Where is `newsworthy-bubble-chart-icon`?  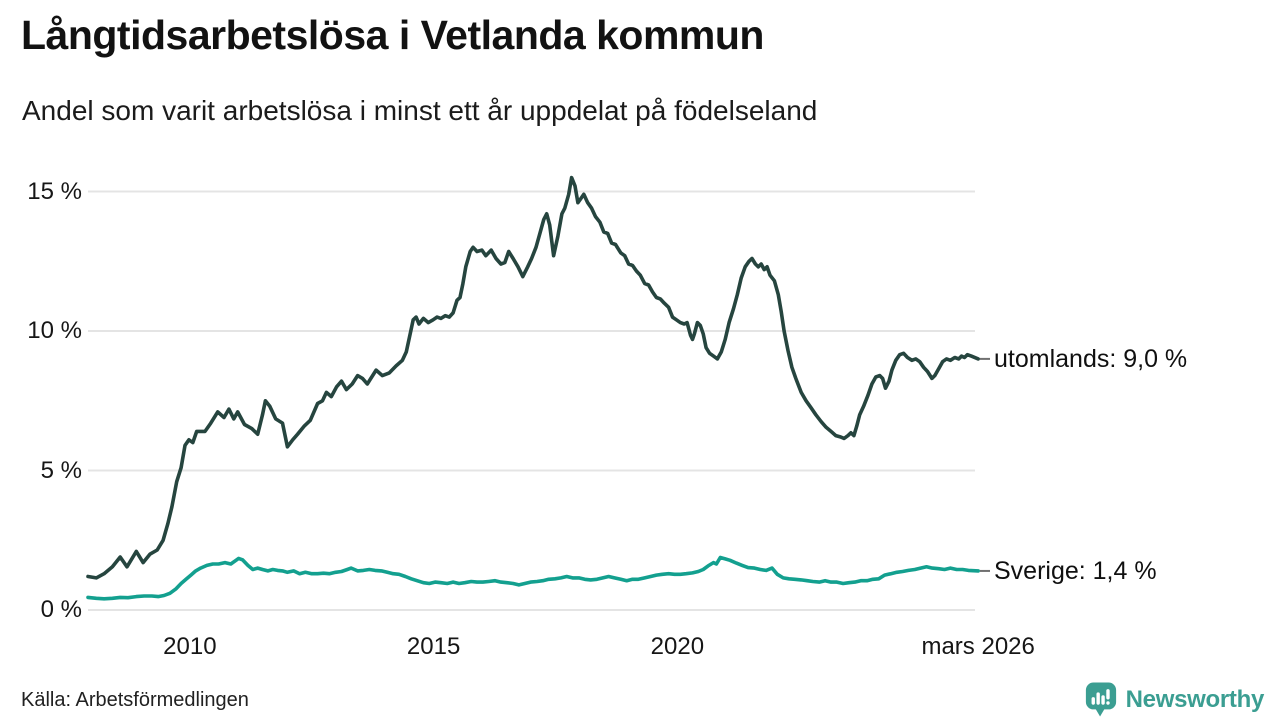
newsworthy-bubble-chart-icon is located at coordinates (1100, 699).